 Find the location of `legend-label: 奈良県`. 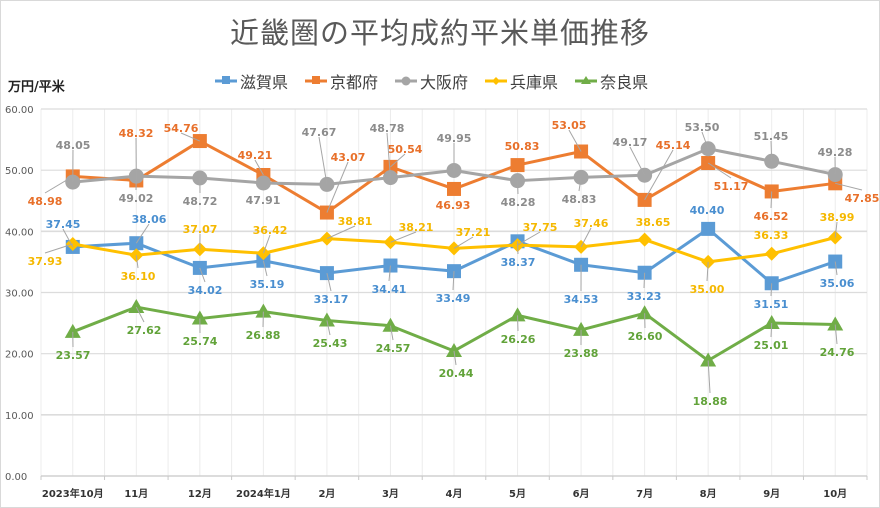

legend-label: 奈良県 is located at coordinates (624, 82).